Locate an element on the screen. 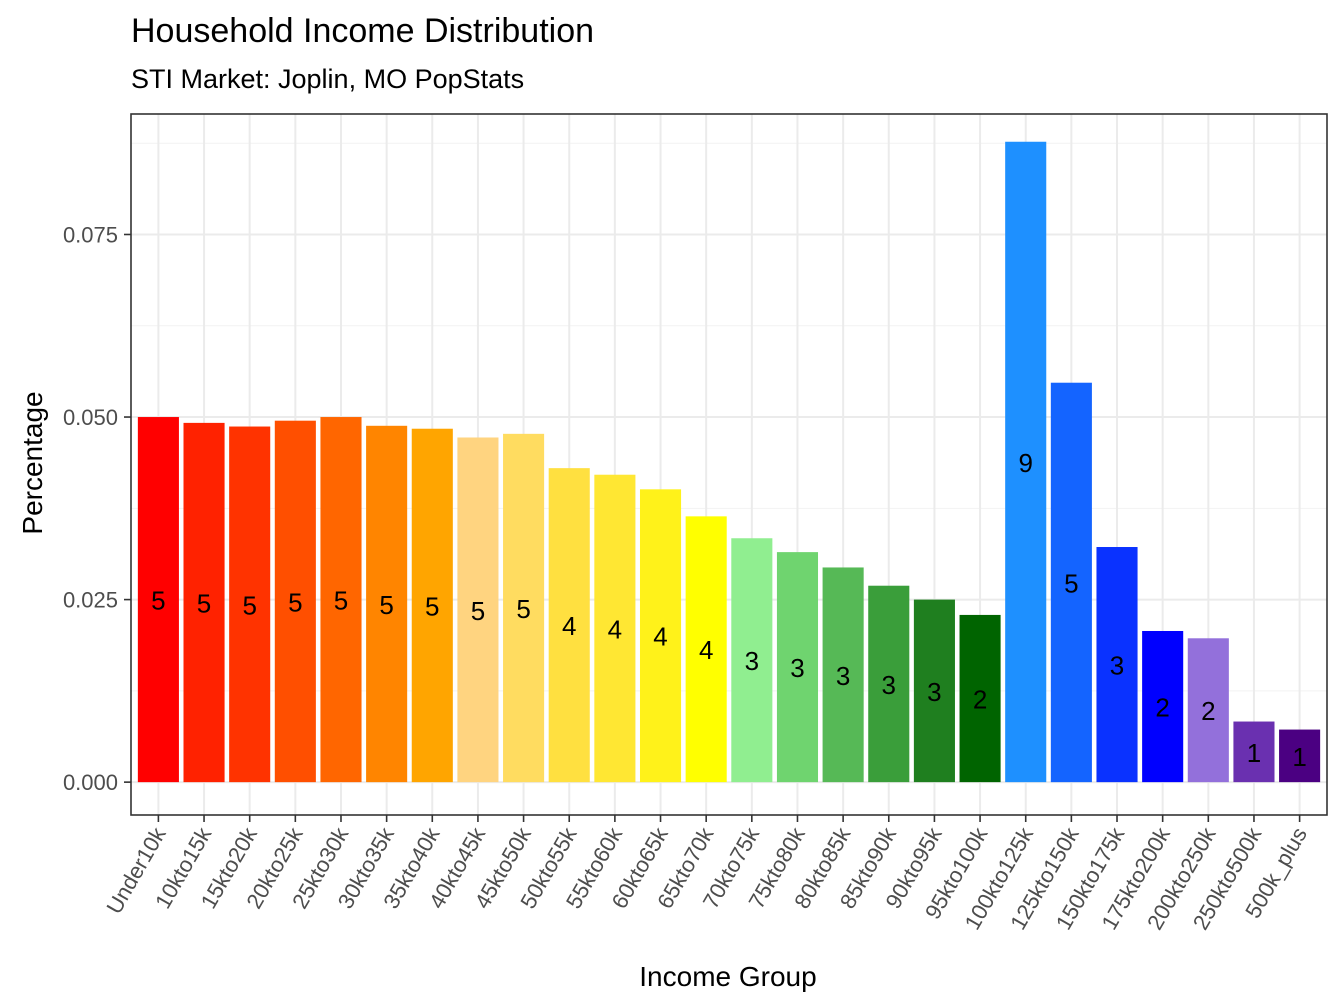 The height and width of the screenshot is (1008, 1344). bar-80kto85k is located at coordinates (843, 675).